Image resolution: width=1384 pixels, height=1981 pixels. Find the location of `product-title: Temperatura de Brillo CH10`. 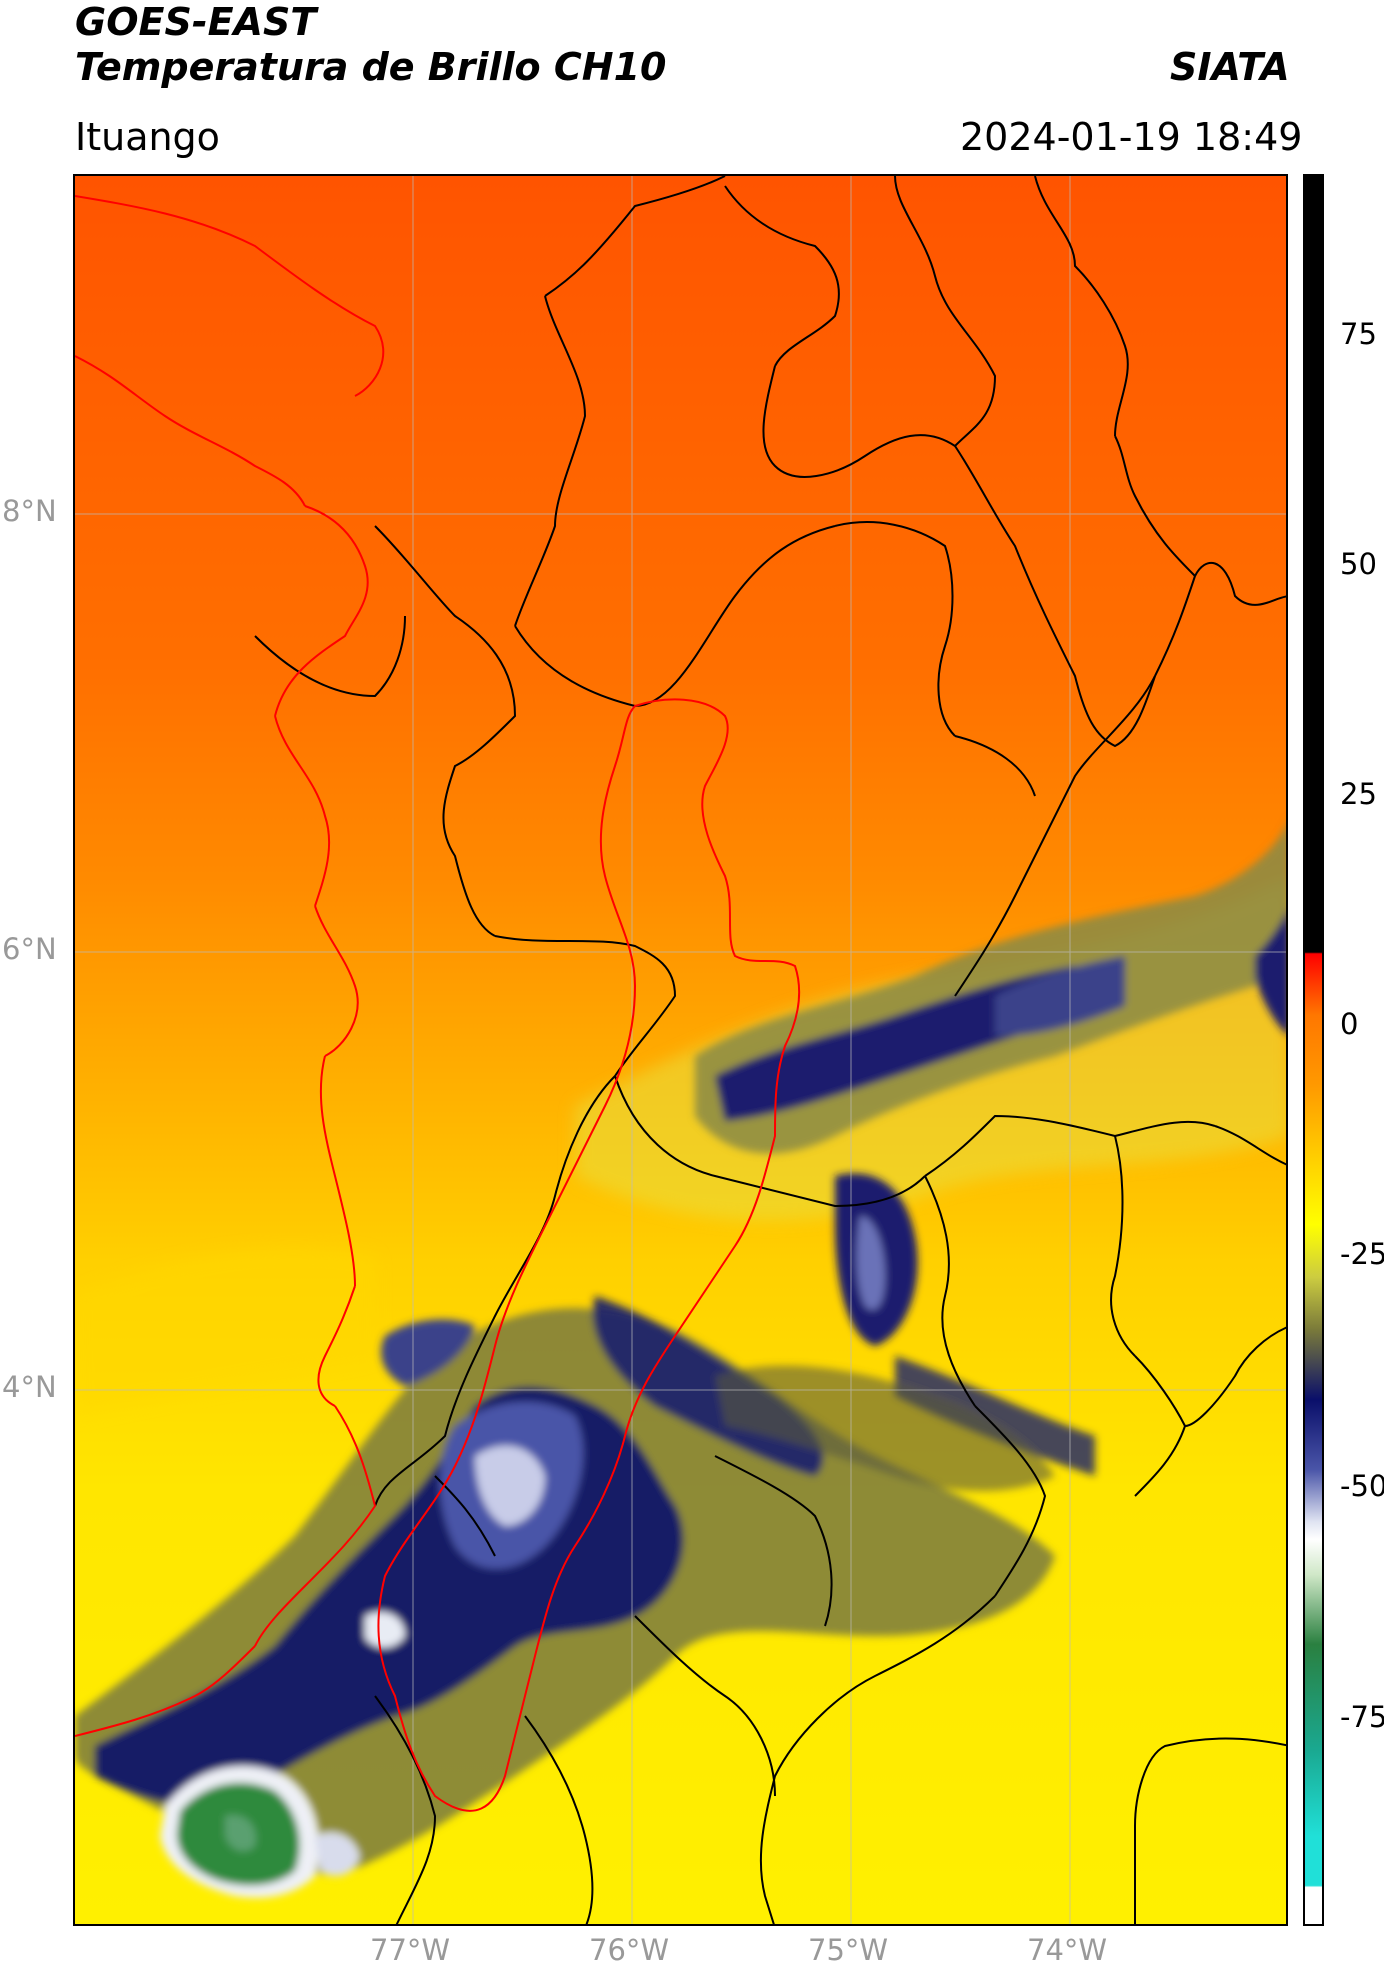

product-title: Temperatura de Brillo CH10 is located at coordinates (371, 67).